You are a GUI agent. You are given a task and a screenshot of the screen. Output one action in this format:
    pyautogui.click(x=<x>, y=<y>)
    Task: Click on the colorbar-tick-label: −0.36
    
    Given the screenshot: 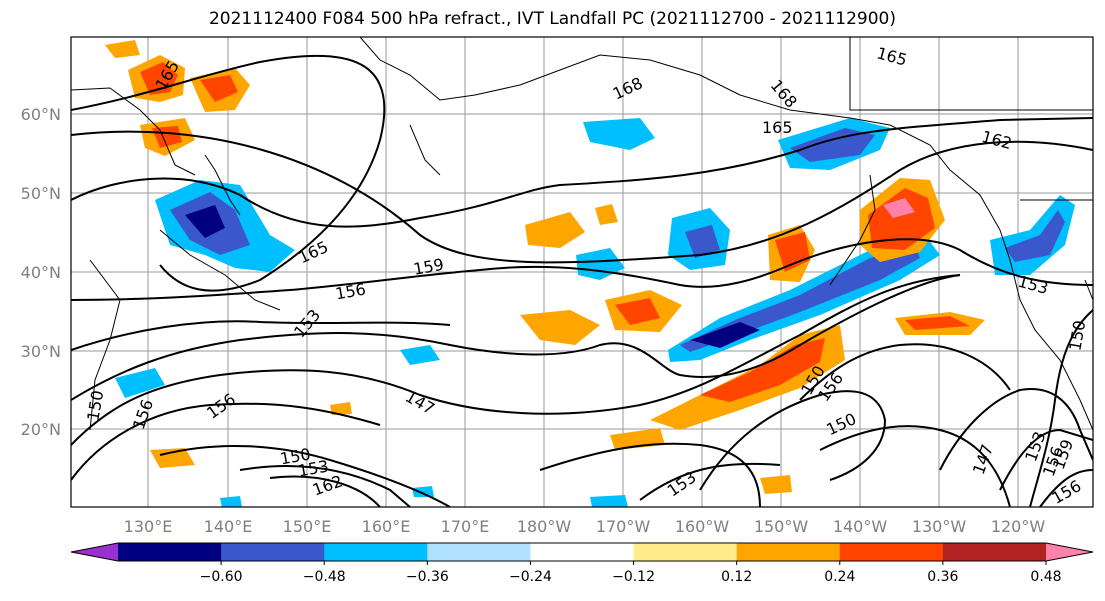 What is the action you would take?
    pyautogui.click(x=427, y=577)
    